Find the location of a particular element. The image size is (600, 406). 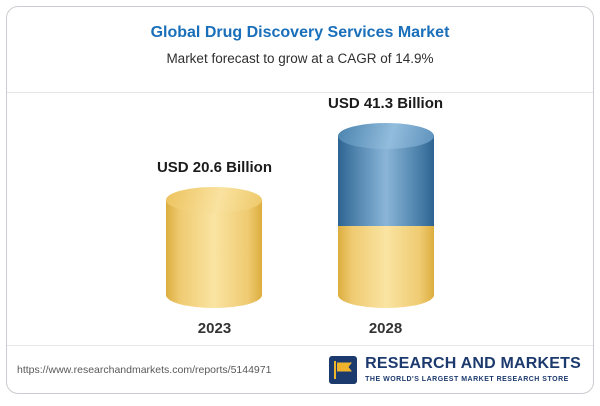

cylinder-segment-base-2028 is located at coordinates (385, 267).